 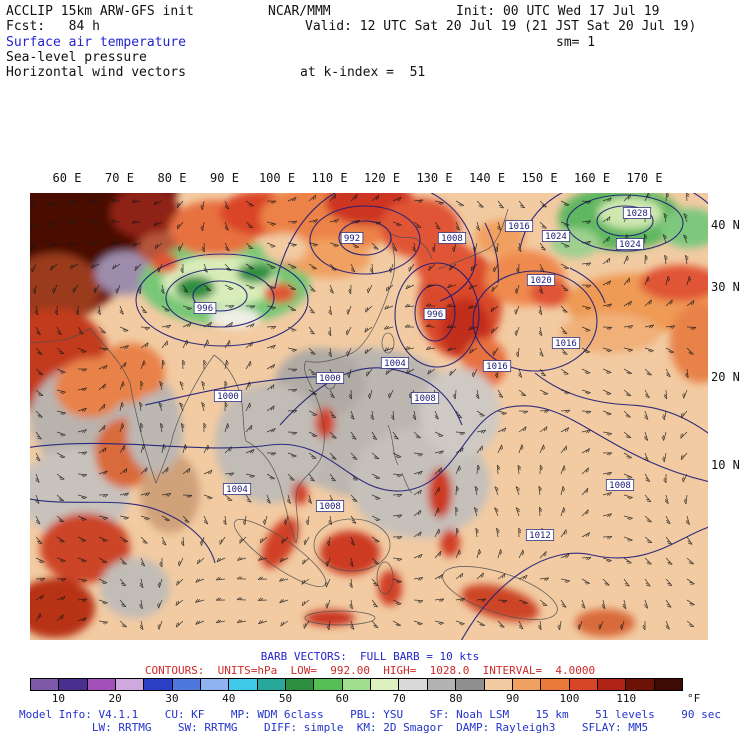 I want to click on colorbar-tick-label: 70, so click(x=399, y=698).